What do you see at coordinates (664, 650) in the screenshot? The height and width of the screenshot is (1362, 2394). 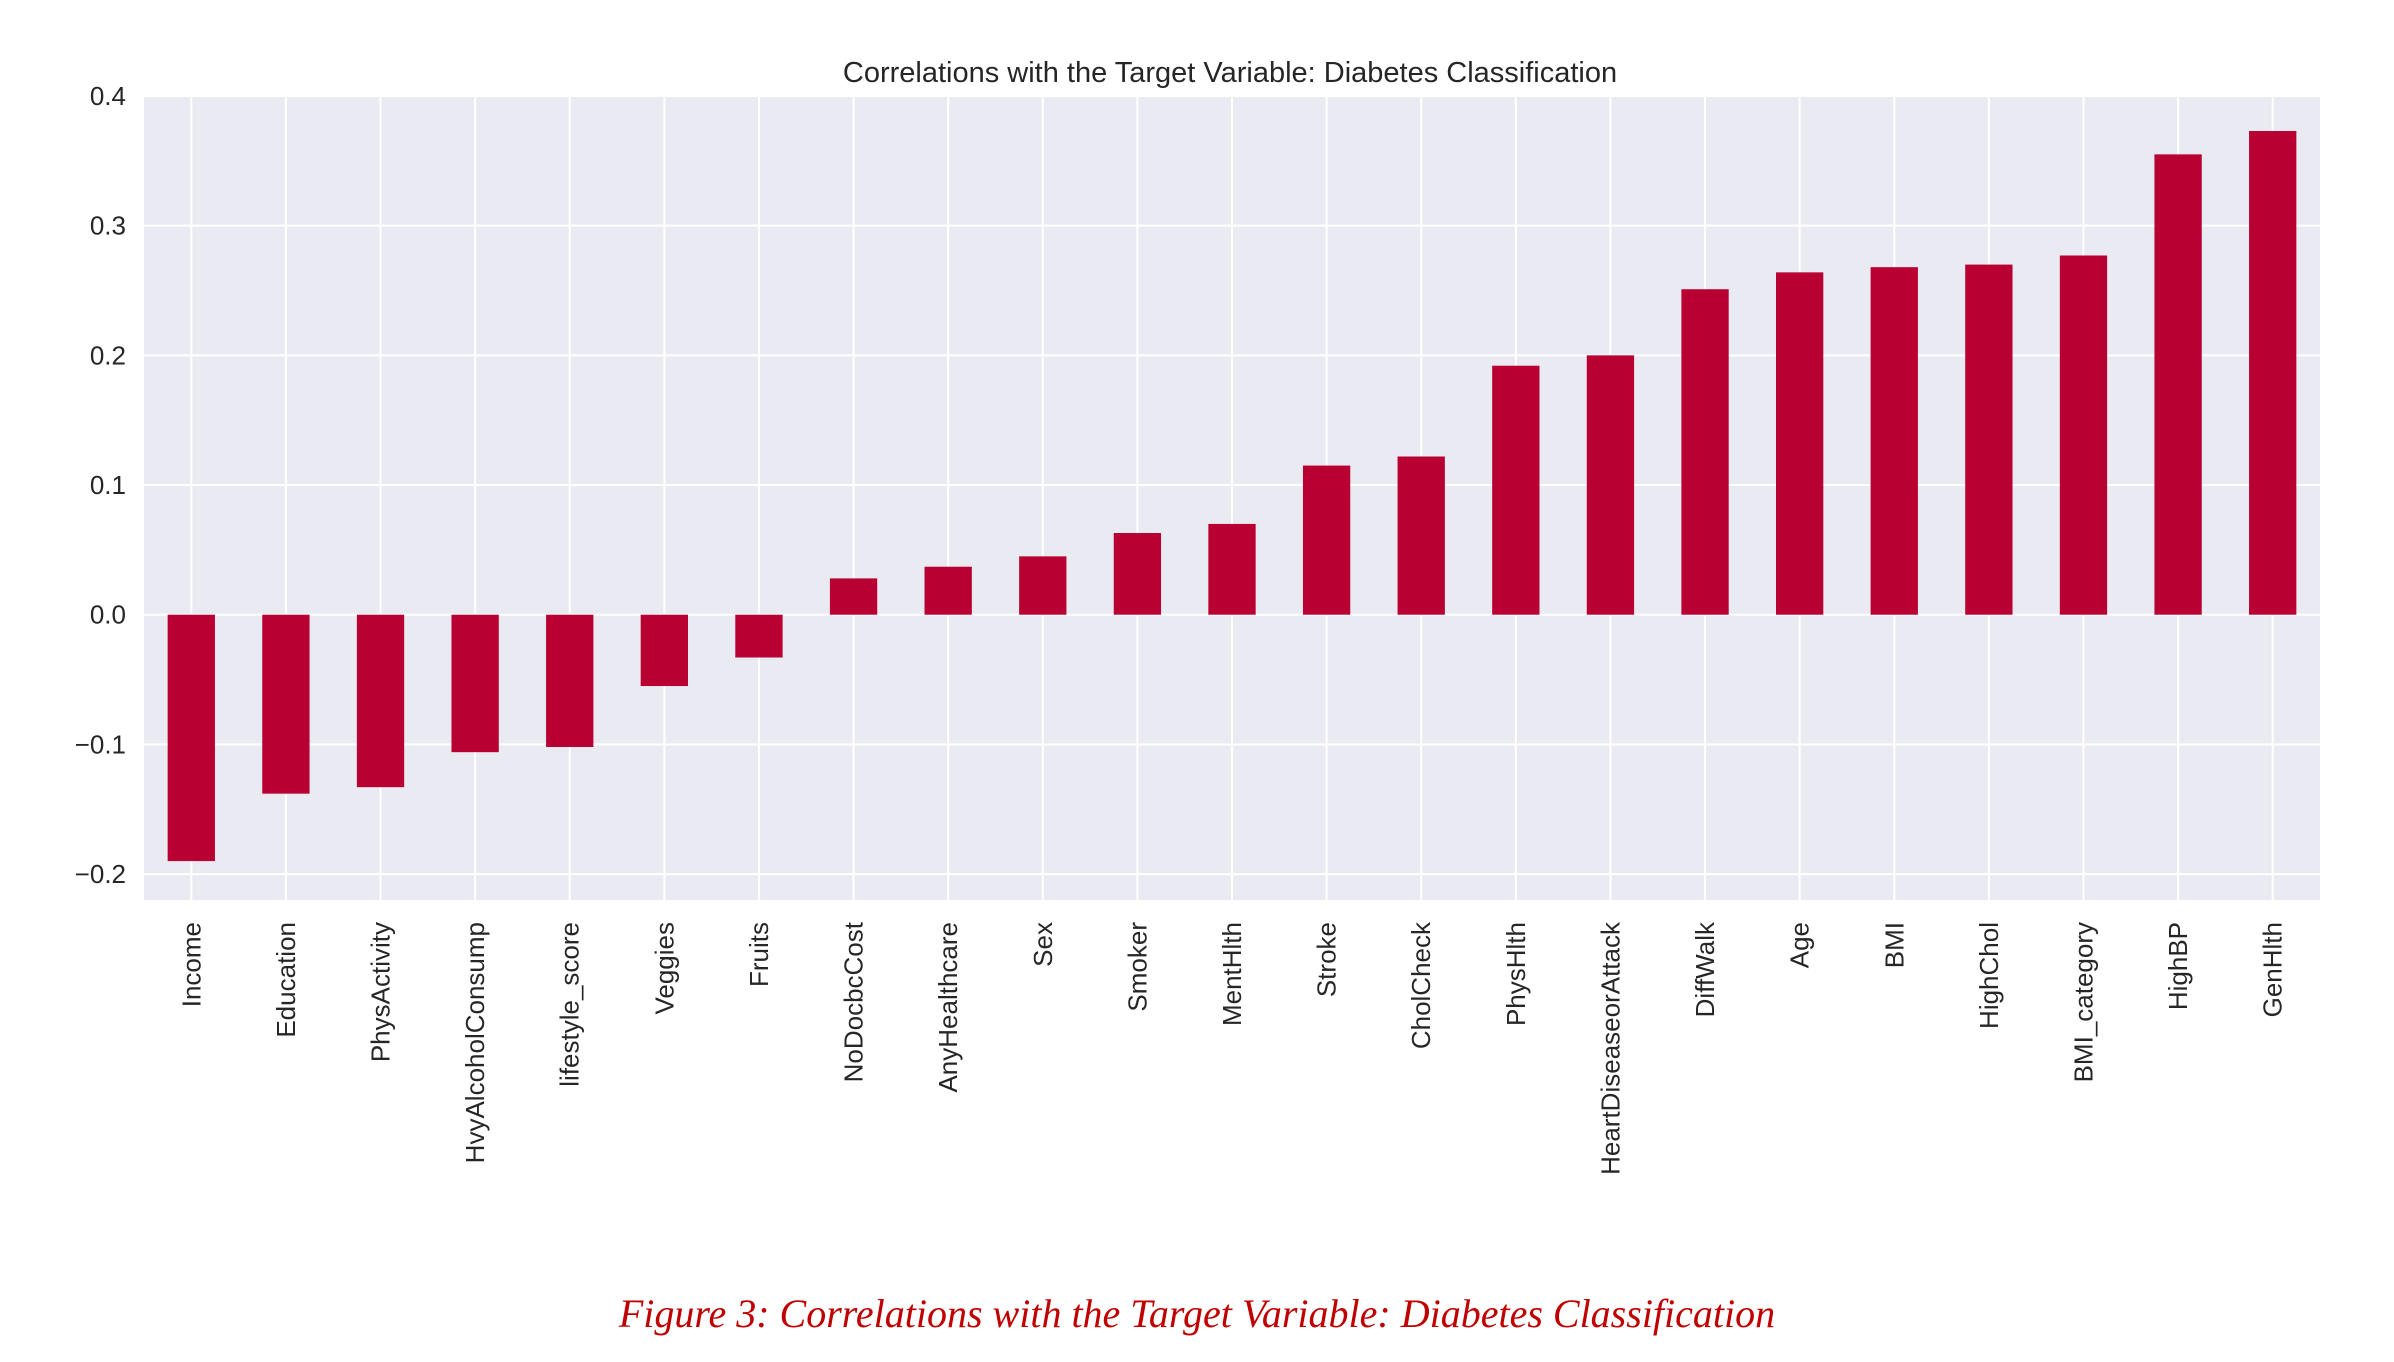 I see `bar-Veggies` at bounding box center [664, 650].